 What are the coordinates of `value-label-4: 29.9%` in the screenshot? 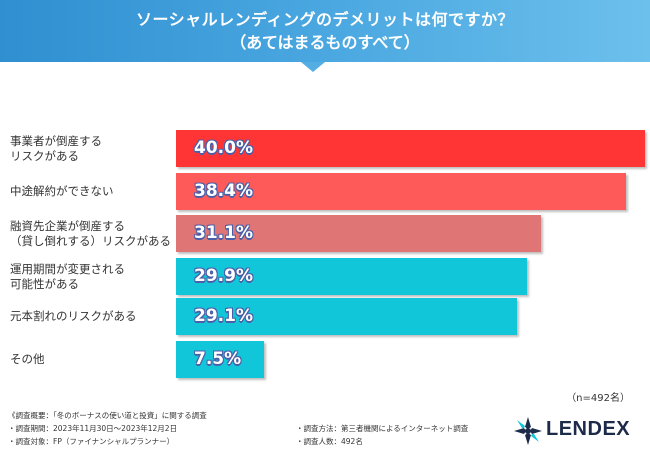 It's located at (223, 276).